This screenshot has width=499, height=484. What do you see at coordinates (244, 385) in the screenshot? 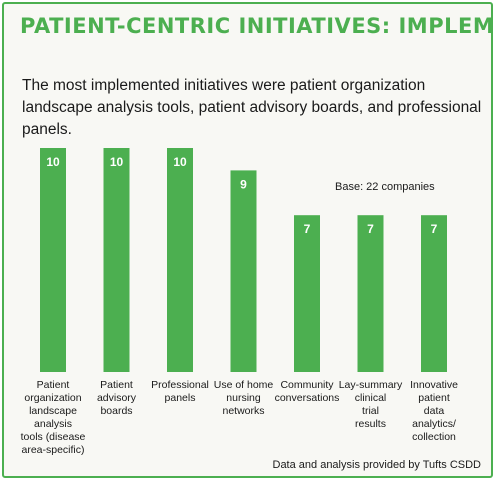
I see `category-label-3-line-0: Use of home` at bounding box center [244, 385].